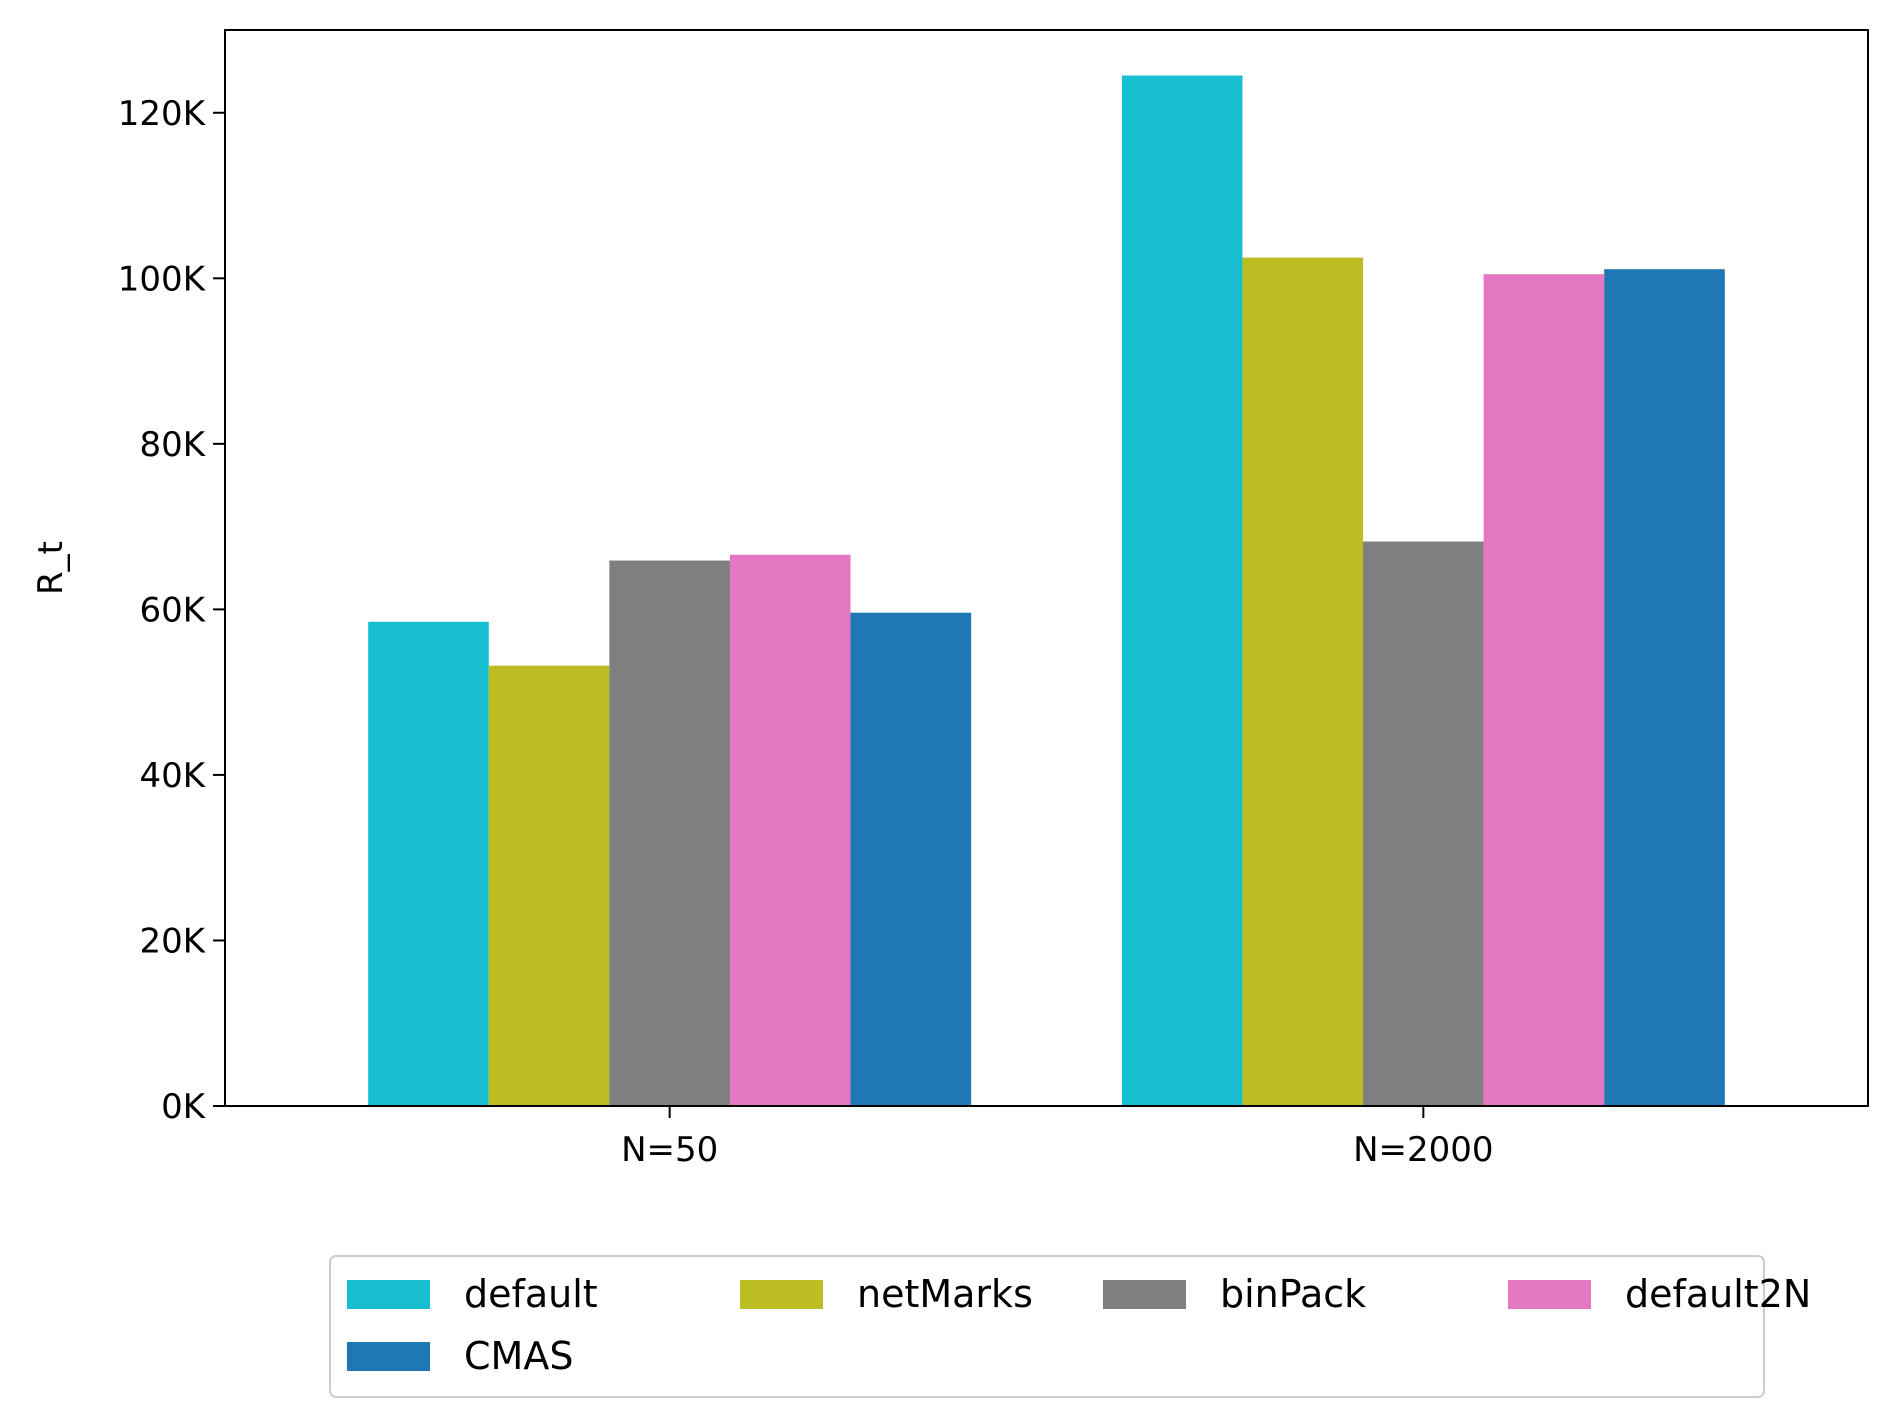 The image size is (1890, 1421). What do you see at coordinates (388, 1294) in the screenshot?
I see `legend-swatch-default` at bounding box center [388, 1294].